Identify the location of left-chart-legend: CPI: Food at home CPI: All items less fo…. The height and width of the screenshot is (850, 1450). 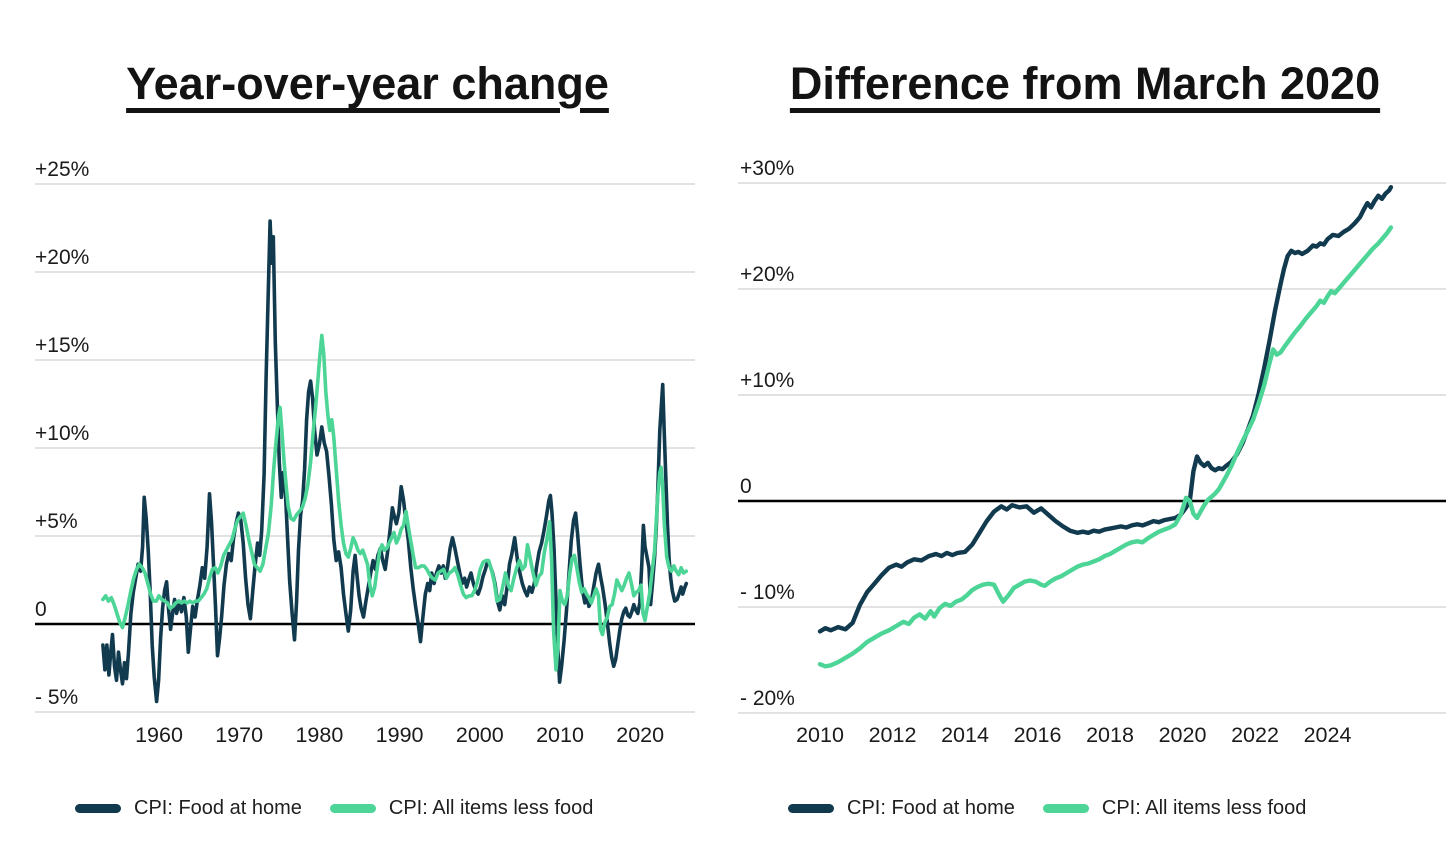
(334, 808).